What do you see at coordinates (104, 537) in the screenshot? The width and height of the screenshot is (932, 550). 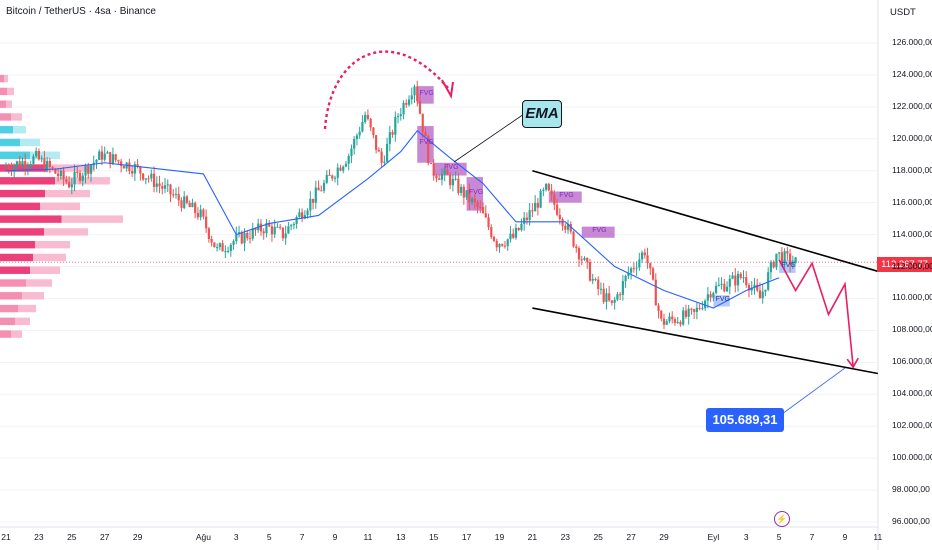 I see `x-tick-label: 27` at bounding box center [104, 537].